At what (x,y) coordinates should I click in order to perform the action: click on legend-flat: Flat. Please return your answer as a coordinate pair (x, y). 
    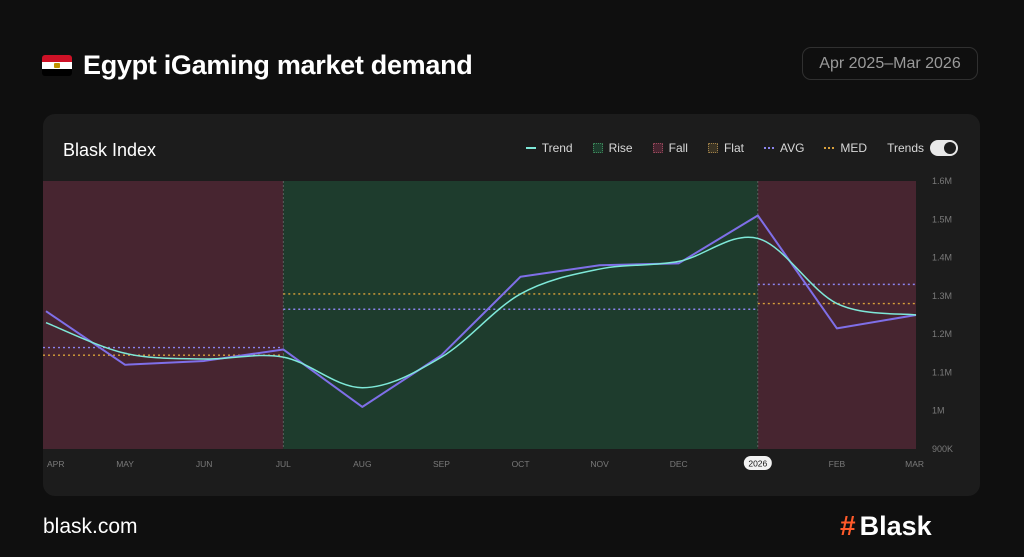
    Looking at the image, I should click on (725, 148).